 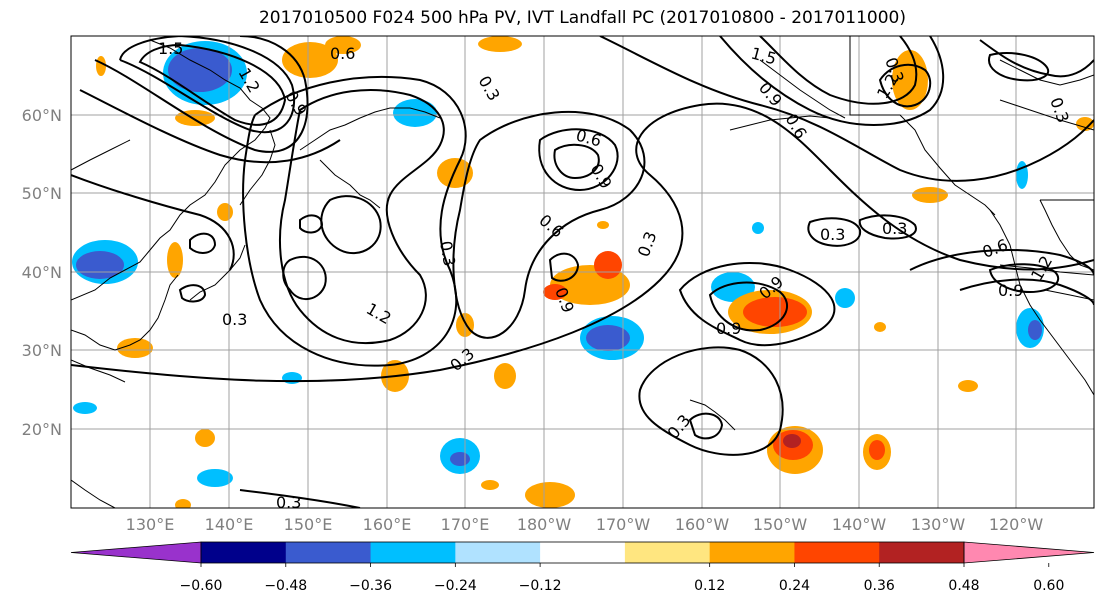 What do you see at coordinates (709, 586) in the screenshot?
I see `colorbar-tick-label: 0.12` at bounding box center [709, 586].